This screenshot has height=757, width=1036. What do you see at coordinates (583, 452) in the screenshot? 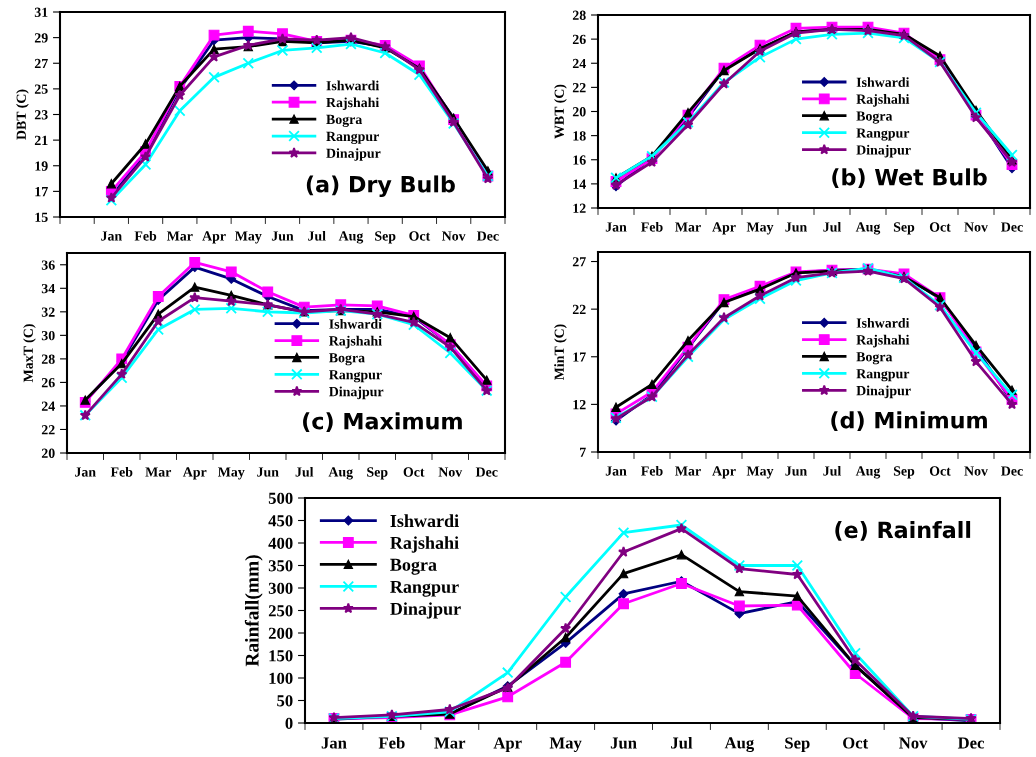
I see `y-tick-label: 7` at bounding box center [583, 452].